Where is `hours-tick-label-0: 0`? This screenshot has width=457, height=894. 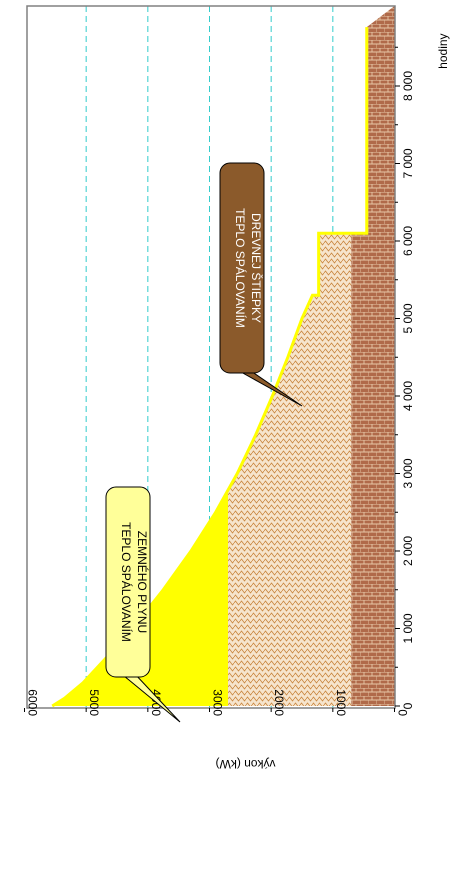 hours-tick-label-0: 0 is located at coordinates (408, 705).